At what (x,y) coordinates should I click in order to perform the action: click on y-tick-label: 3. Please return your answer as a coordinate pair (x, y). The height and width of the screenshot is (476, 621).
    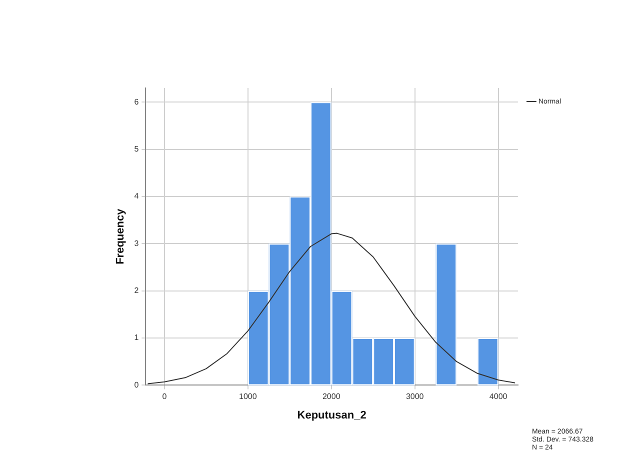
    Looking at the image, I should click on (137, 243).